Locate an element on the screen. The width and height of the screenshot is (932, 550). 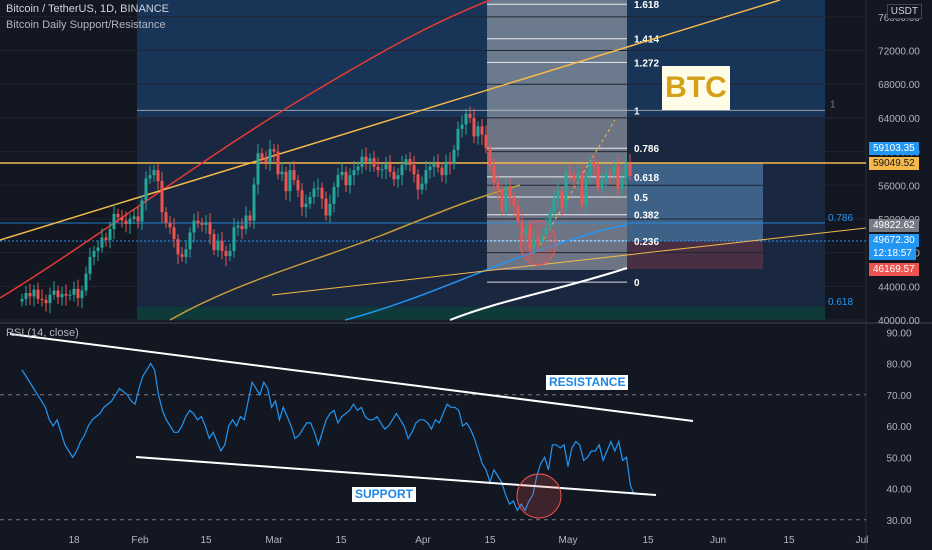
trendline-lower is located at coordinates (569, 261).